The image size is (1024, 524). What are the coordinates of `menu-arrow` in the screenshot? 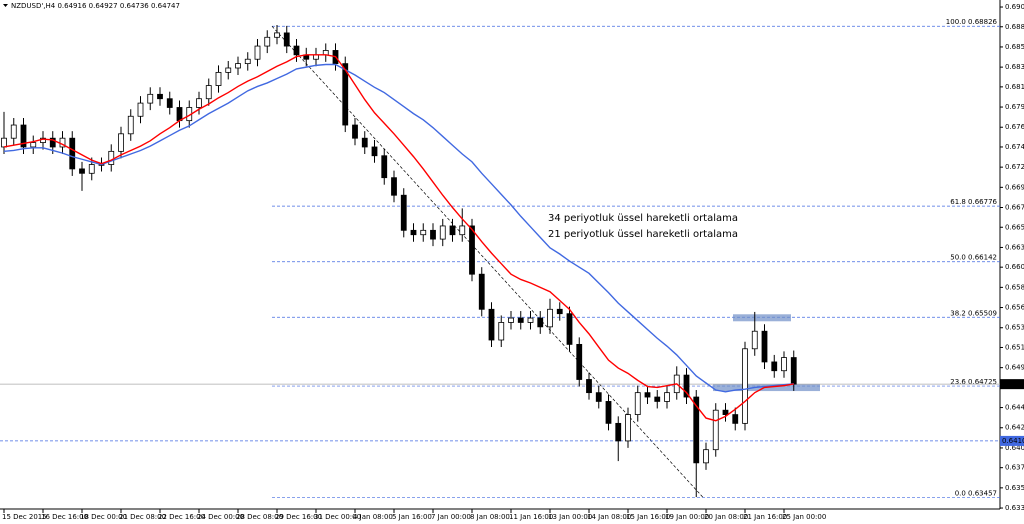 It's located at (5, 5).